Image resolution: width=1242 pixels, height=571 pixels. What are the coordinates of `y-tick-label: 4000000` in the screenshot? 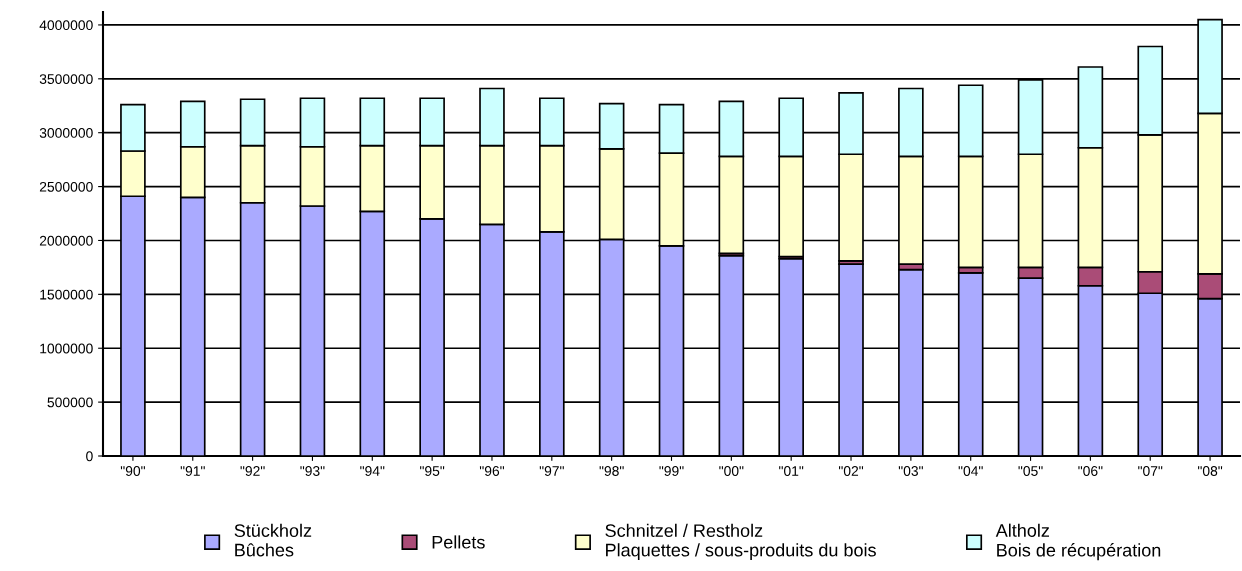 It's located at (66, 25).